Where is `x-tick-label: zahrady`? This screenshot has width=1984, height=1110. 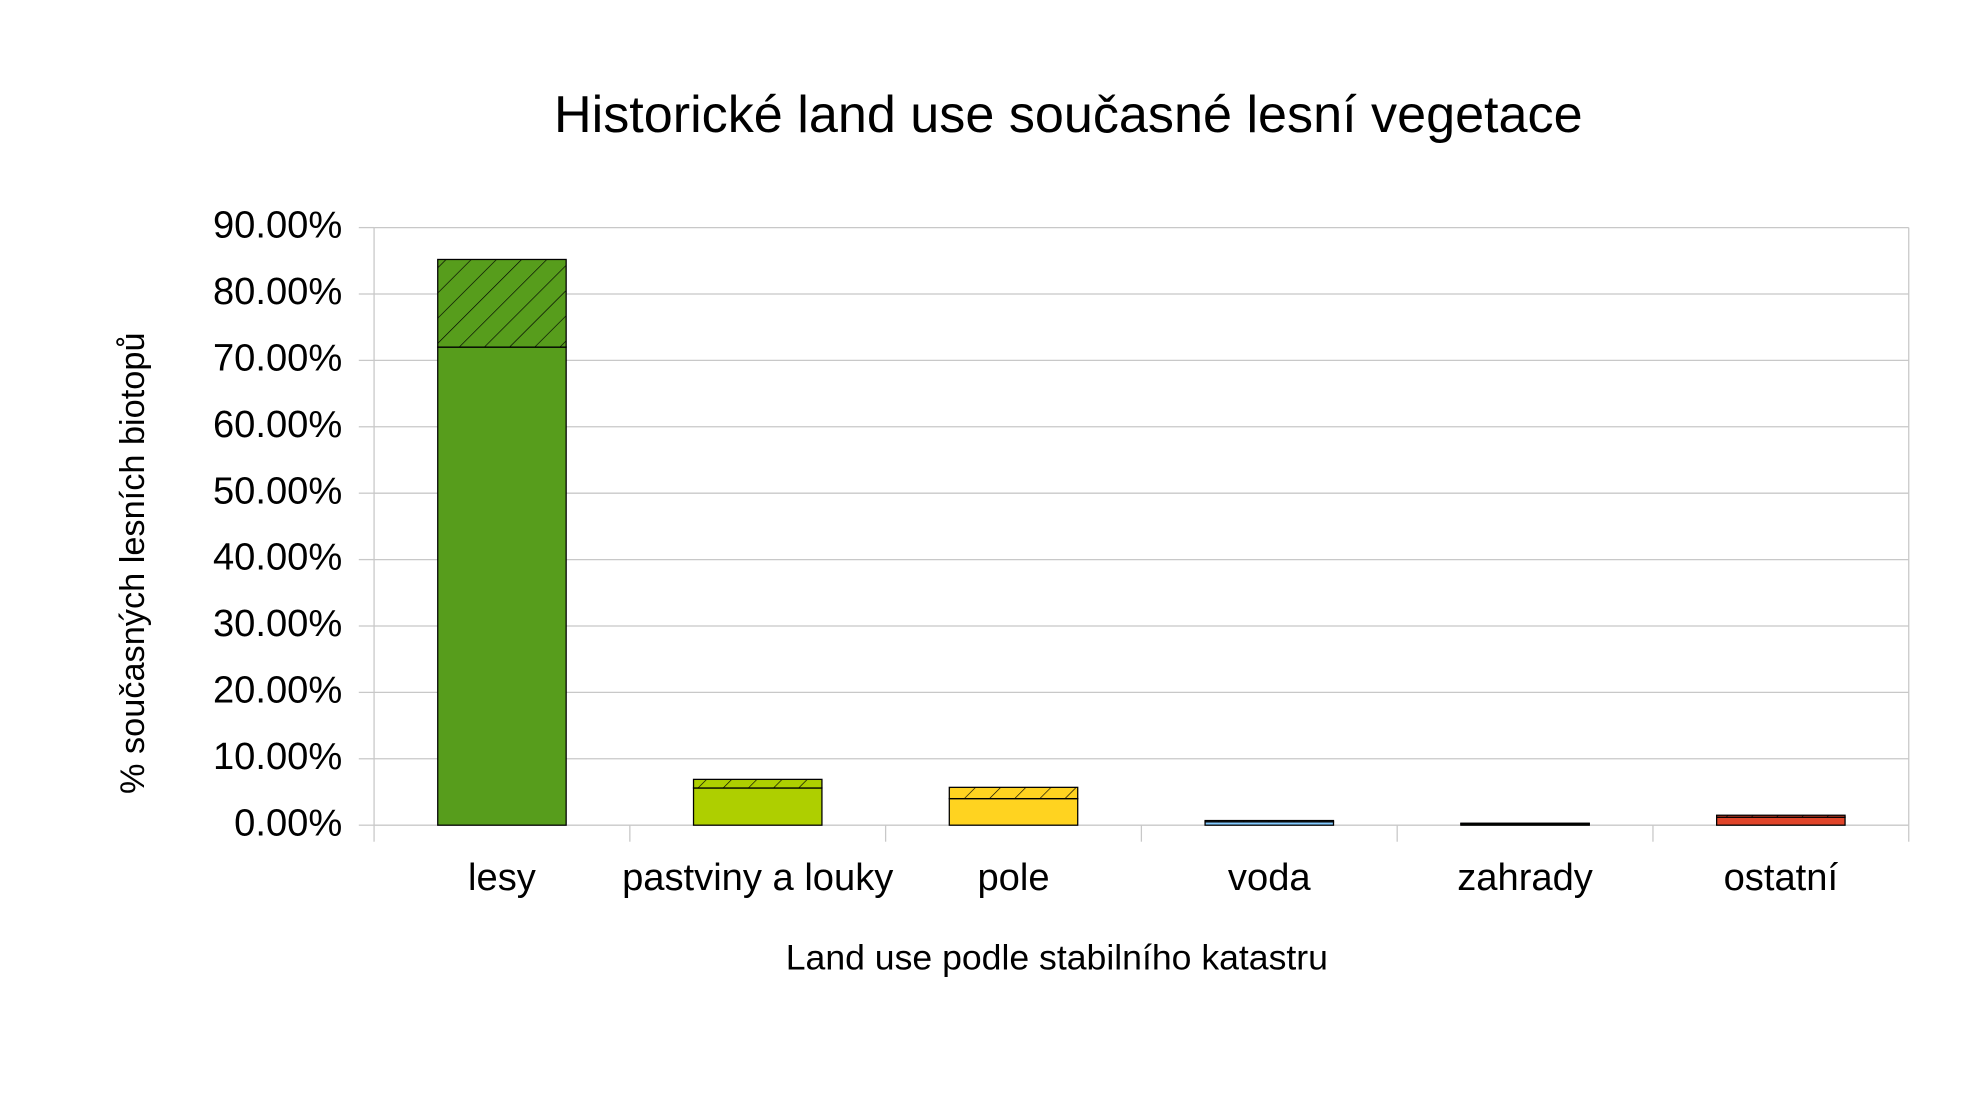
x-tick-label: zahrady is located at coordinates (1525, 877).